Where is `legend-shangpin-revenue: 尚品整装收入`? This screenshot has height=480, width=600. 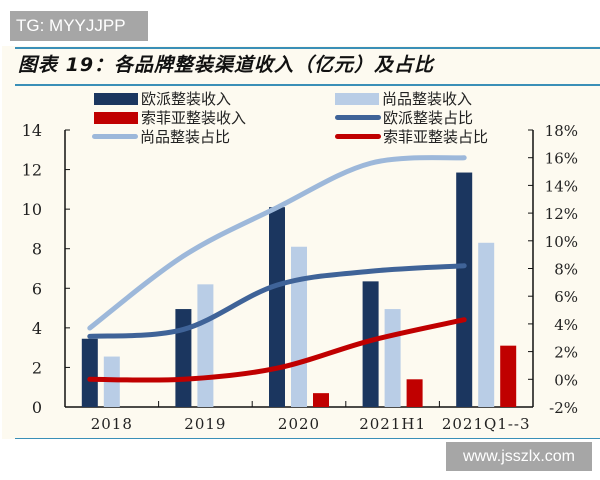 legend-shangpin-revenue: 尚品整装收入 is located at coordinates (403, 98).